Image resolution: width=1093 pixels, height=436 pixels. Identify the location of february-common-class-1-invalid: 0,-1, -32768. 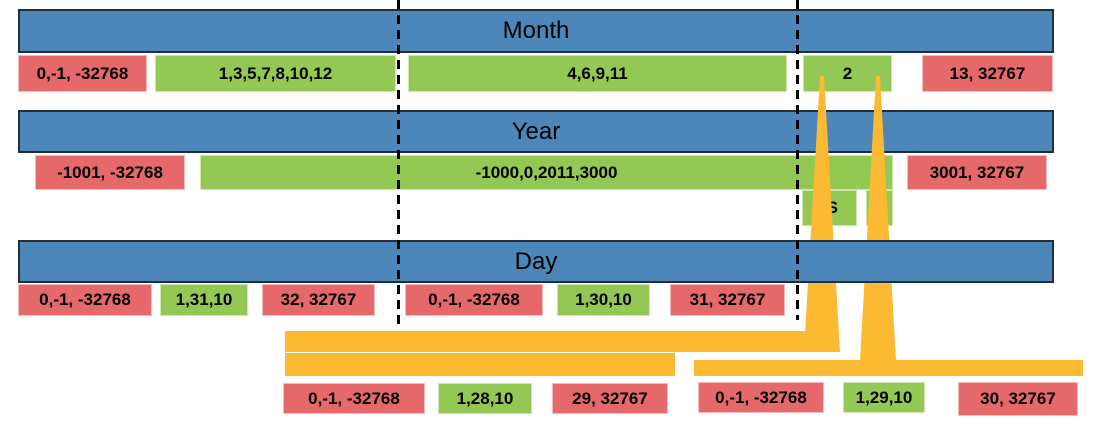
(354, 398).